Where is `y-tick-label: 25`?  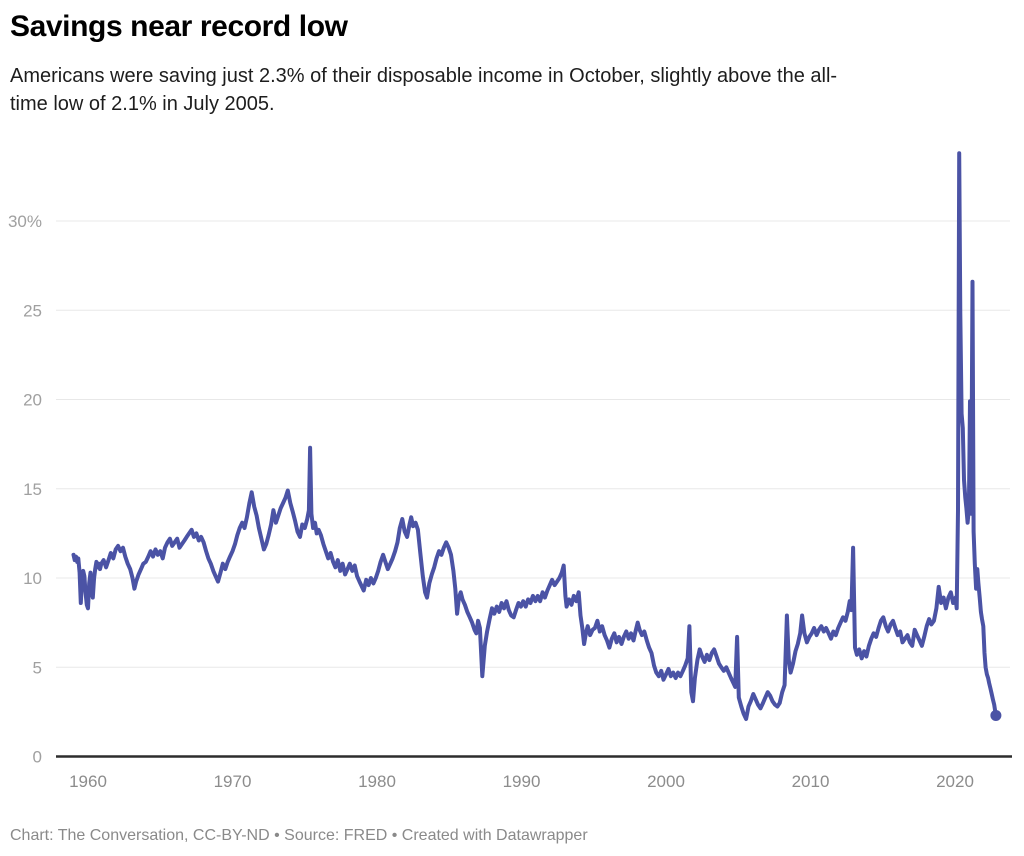 y-tick-label: 25 is located at coordinates (32, 310).